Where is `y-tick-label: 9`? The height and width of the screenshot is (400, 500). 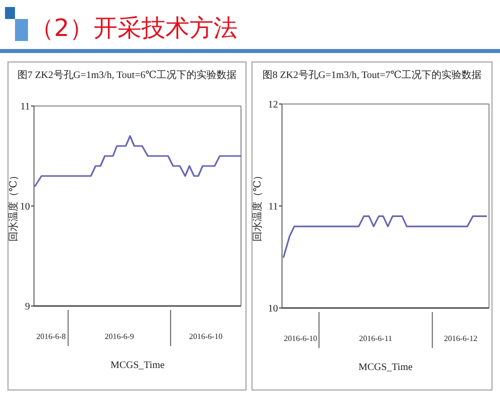 y-tick-label: 9 is located at coordinates (27, 307).